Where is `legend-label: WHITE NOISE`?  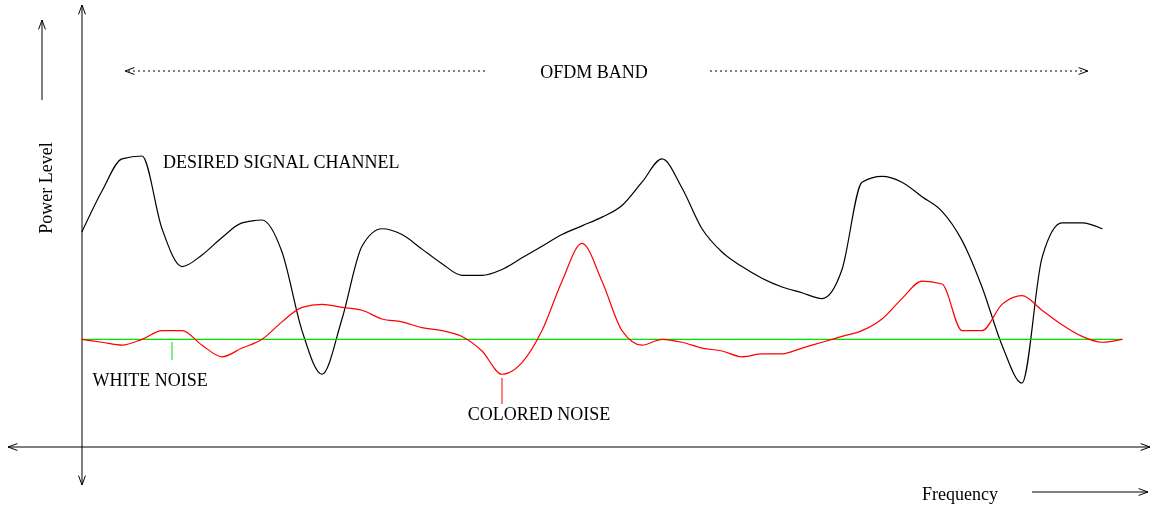
legend-label: WHITE NOISE is located at coordinates (150, 380).